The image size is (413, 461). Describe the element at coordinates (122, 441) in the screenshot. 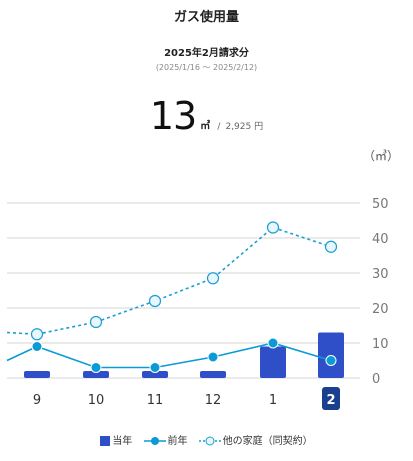

I see `legend-label-current: 当年` at that location.